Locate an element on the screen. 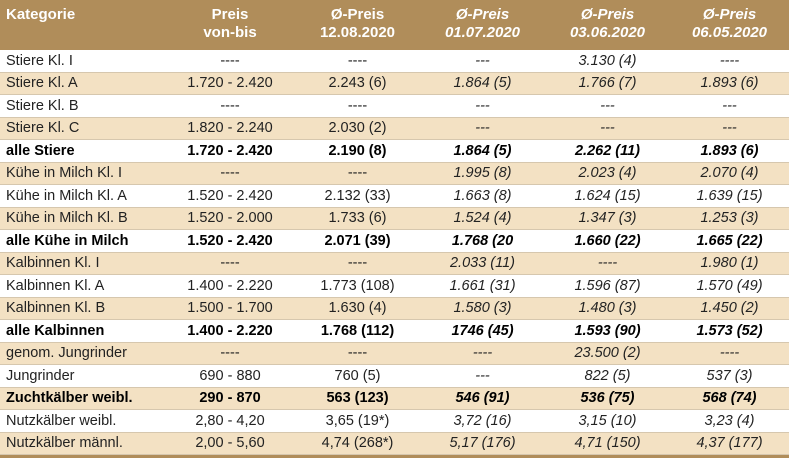 The width and height of the screenshot is (789, 458). table-row: Stiere Kl. I ---- ---- --- 3.130 (4) ---- is located at coordinates (394, 61).